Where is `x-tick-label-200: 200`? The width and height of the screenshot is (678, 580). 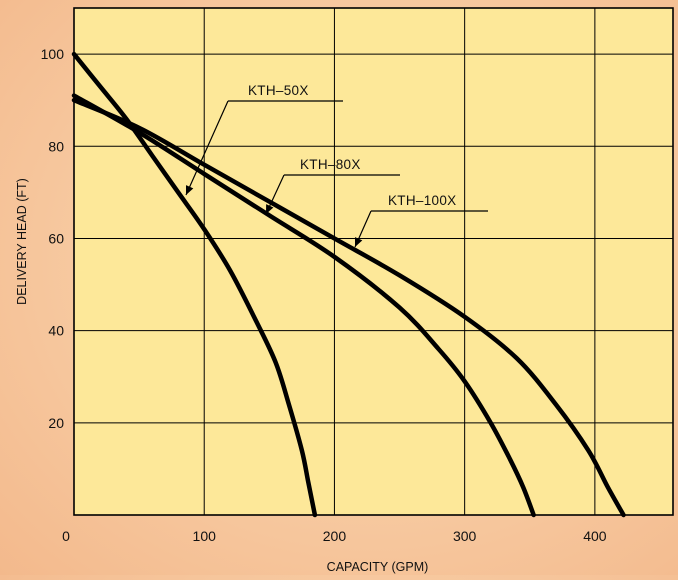
x-tick-label-200: 200 is located at coordinates (335, 536).